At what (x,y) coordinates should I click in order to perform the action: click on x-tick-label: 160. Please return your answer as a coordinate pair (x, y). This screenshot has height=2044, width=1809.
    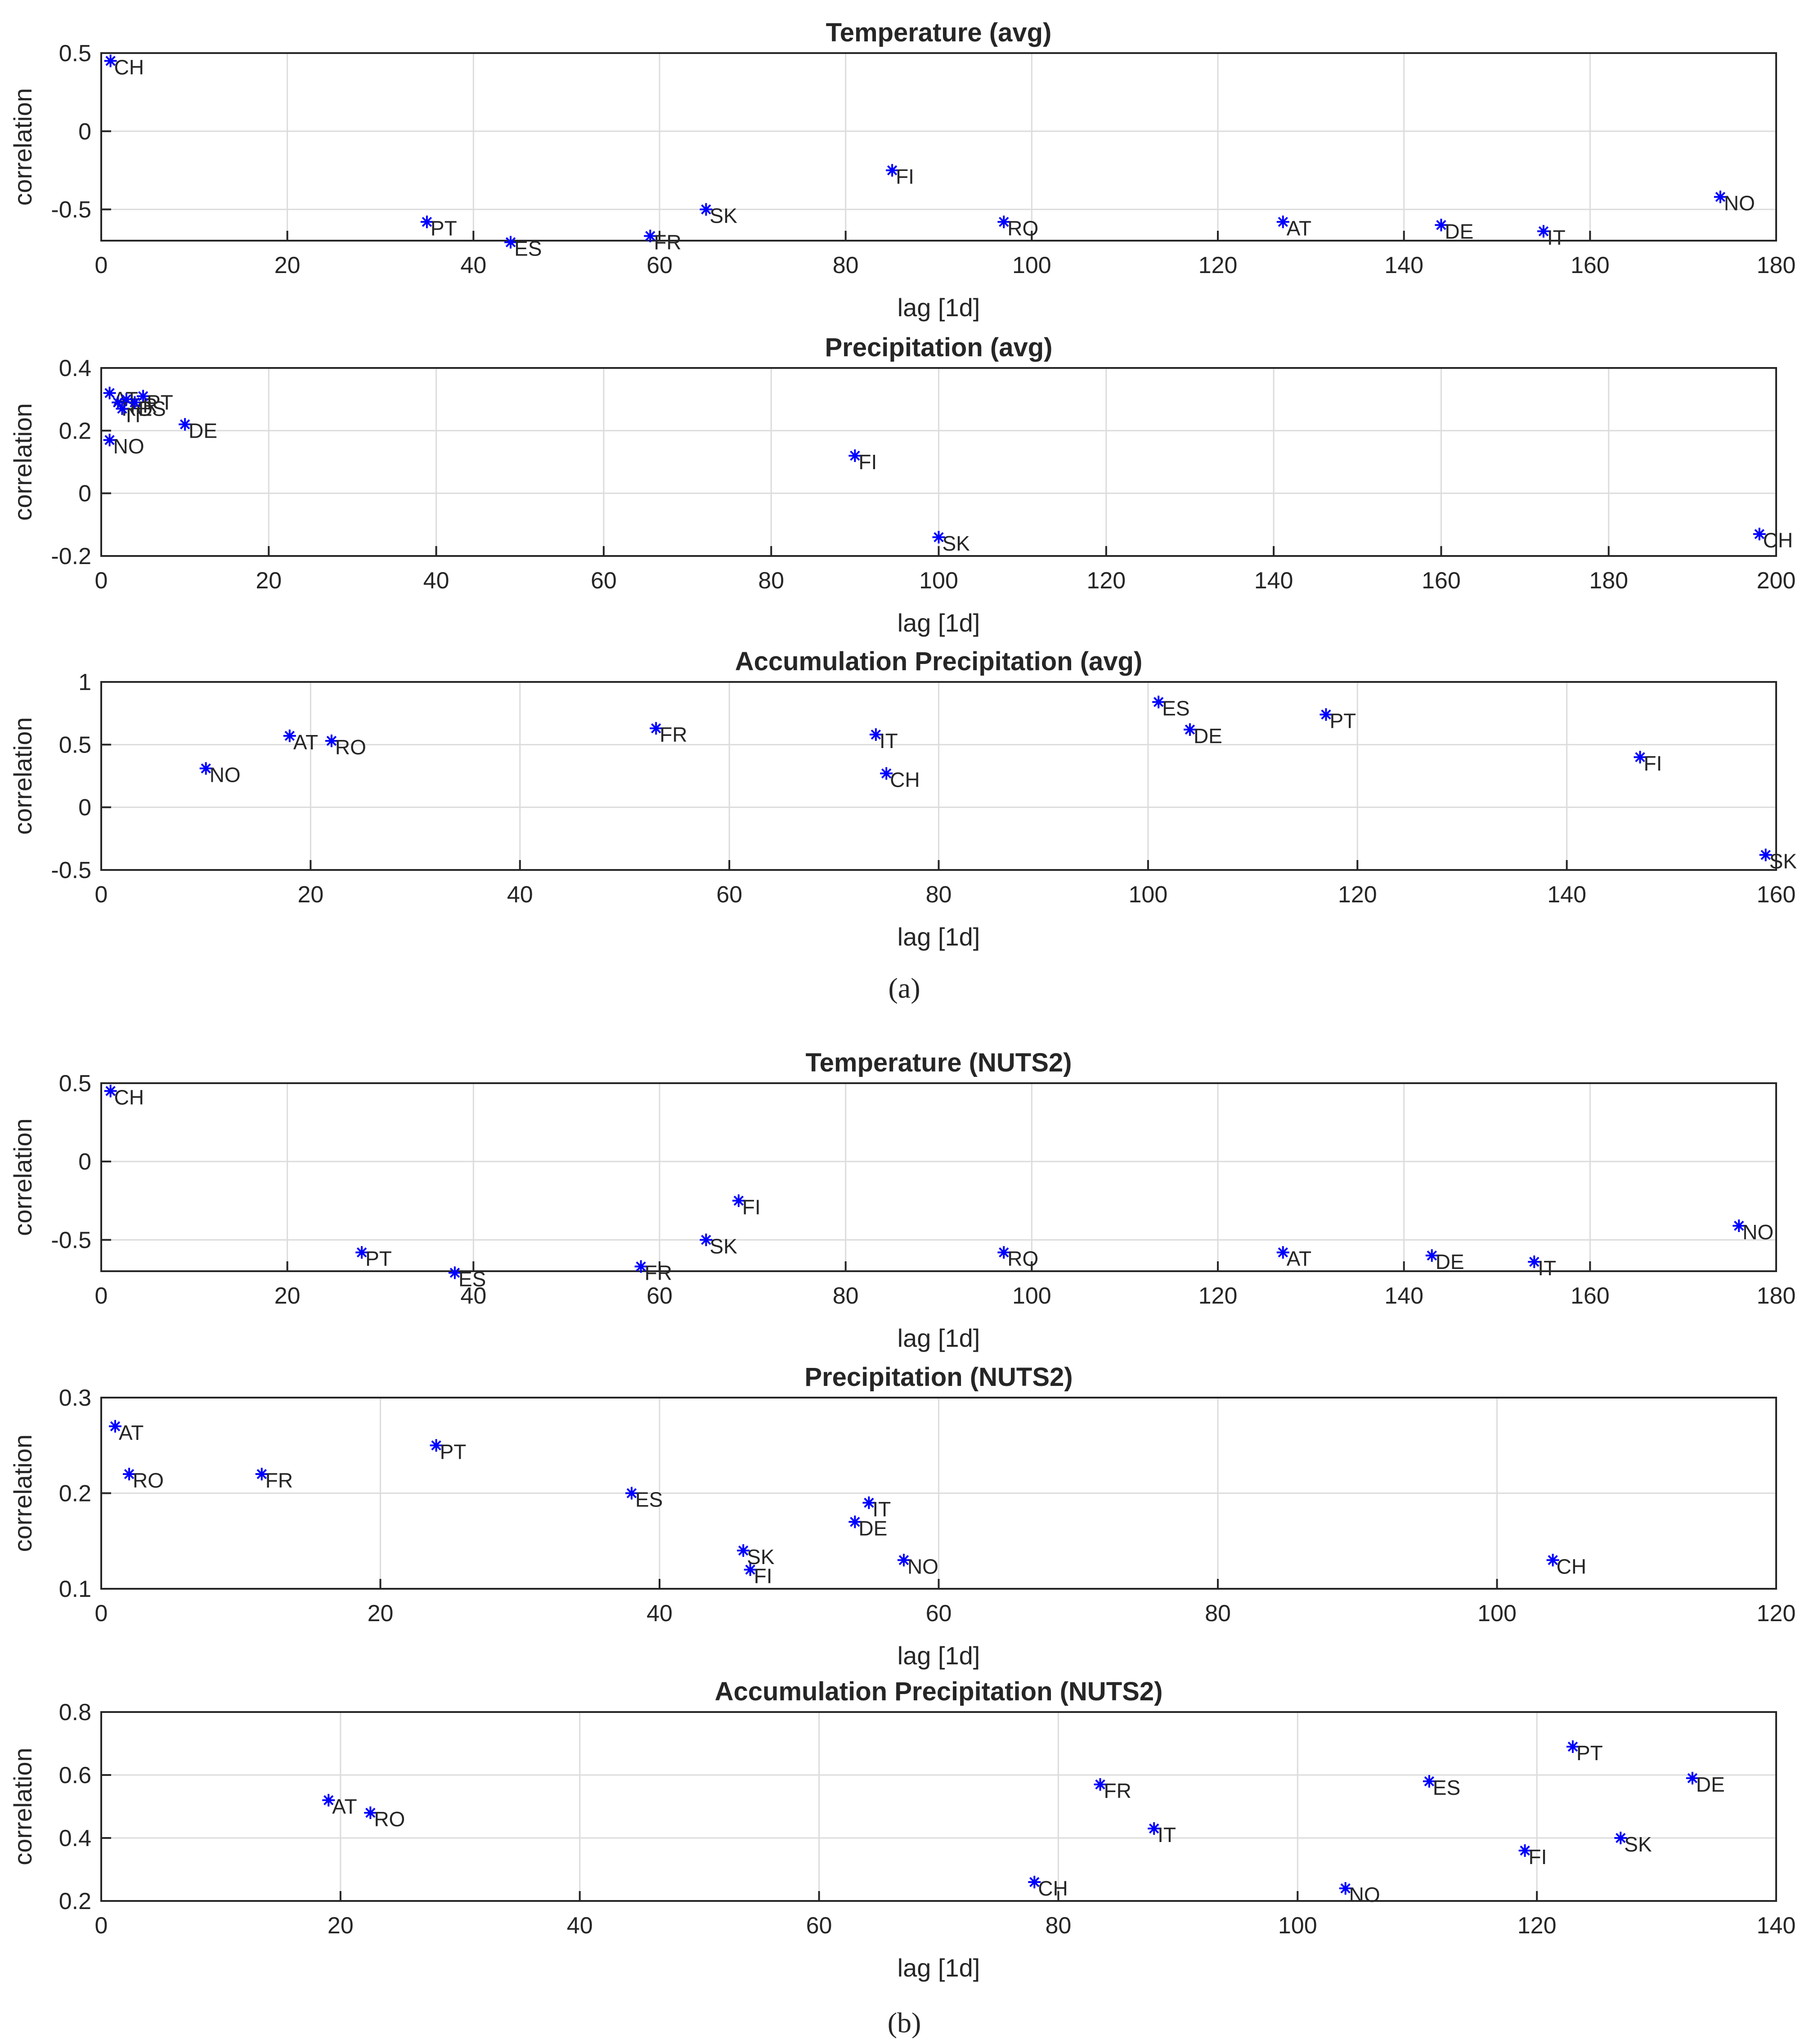
    Looking at the image, I should click on (1590, 265).